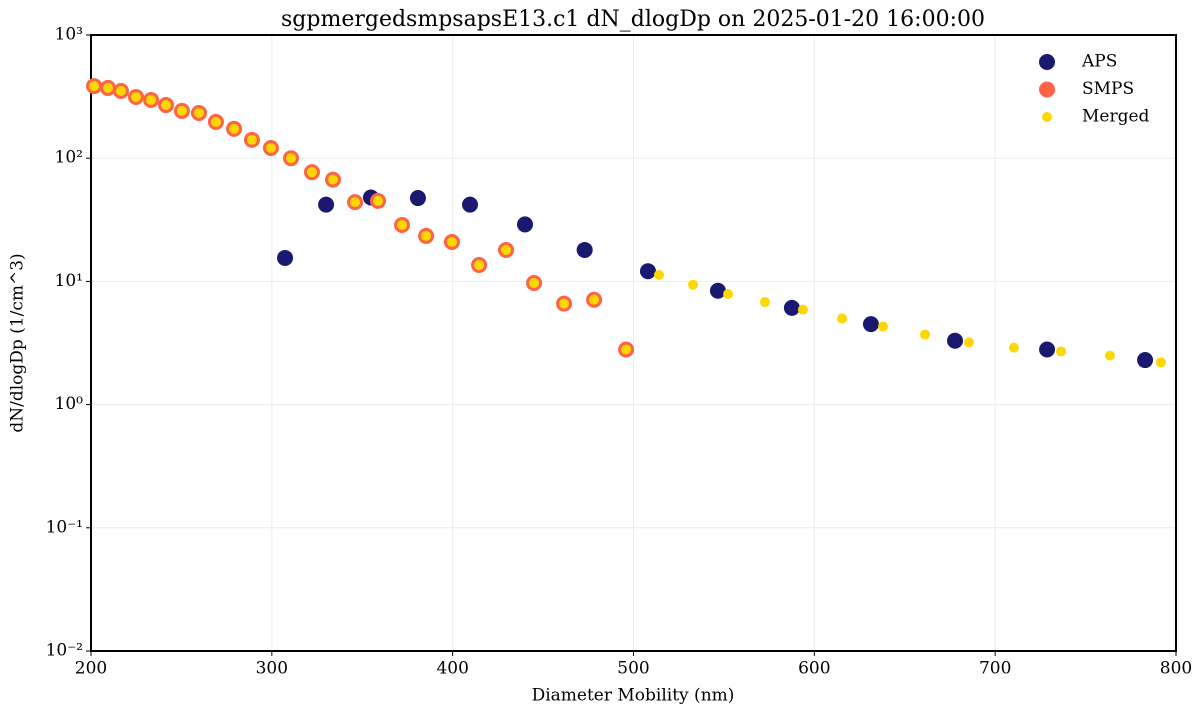 This screenshot has width=1204, height=715. I want to click on legend-label: APS, so click(1099, 62).